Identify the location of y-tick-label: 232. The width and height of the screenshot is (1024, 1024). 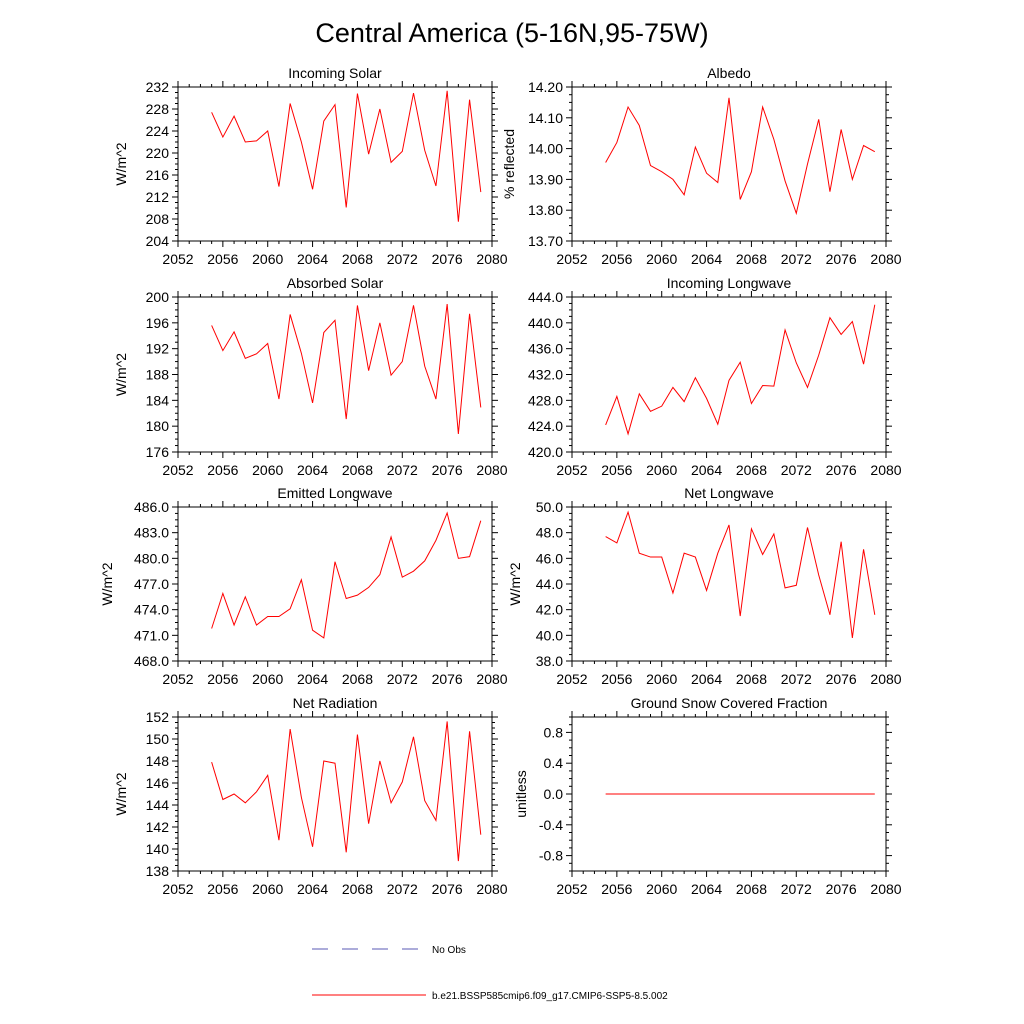
(158, 87).